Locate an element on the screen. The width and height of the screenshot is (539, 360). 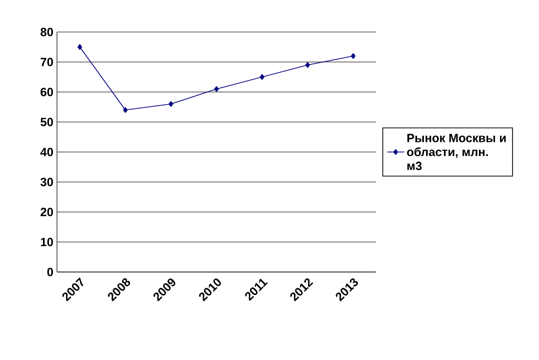
y-tick-label: 60 is located at coordinates (46, 92).